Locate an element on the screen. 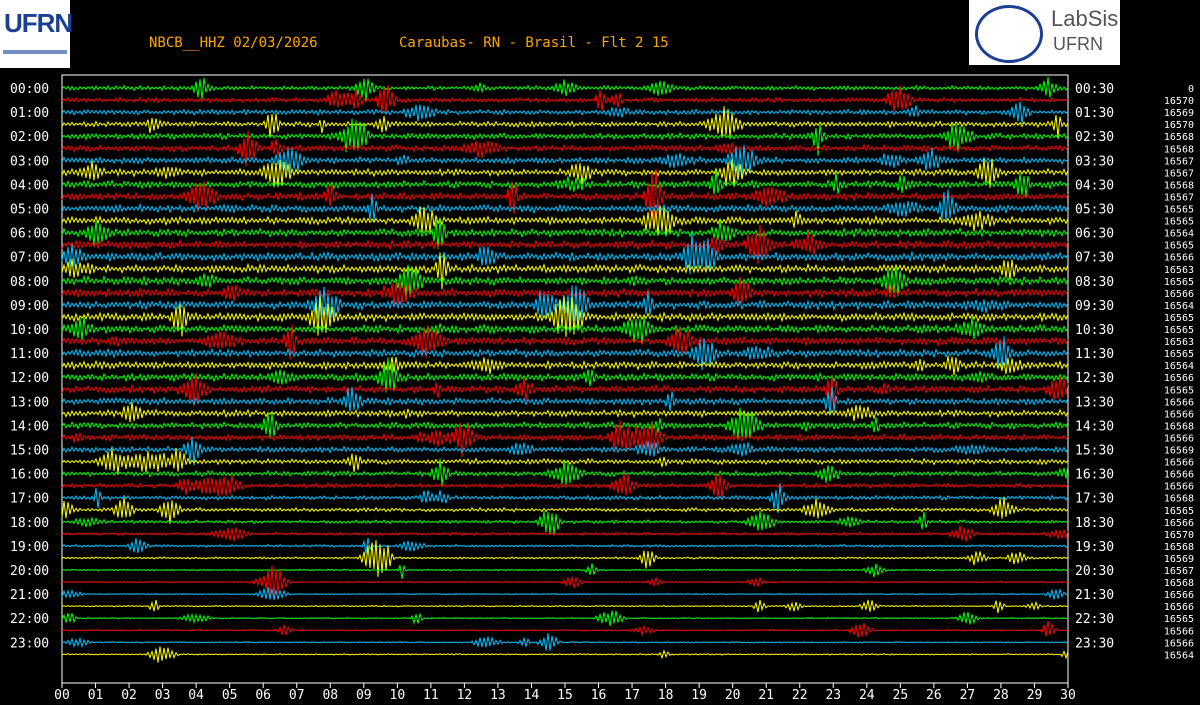 The width and height of the screenshot is (1200, 705). left-hour-label: 00:00 is located at coordinates (29, 89).